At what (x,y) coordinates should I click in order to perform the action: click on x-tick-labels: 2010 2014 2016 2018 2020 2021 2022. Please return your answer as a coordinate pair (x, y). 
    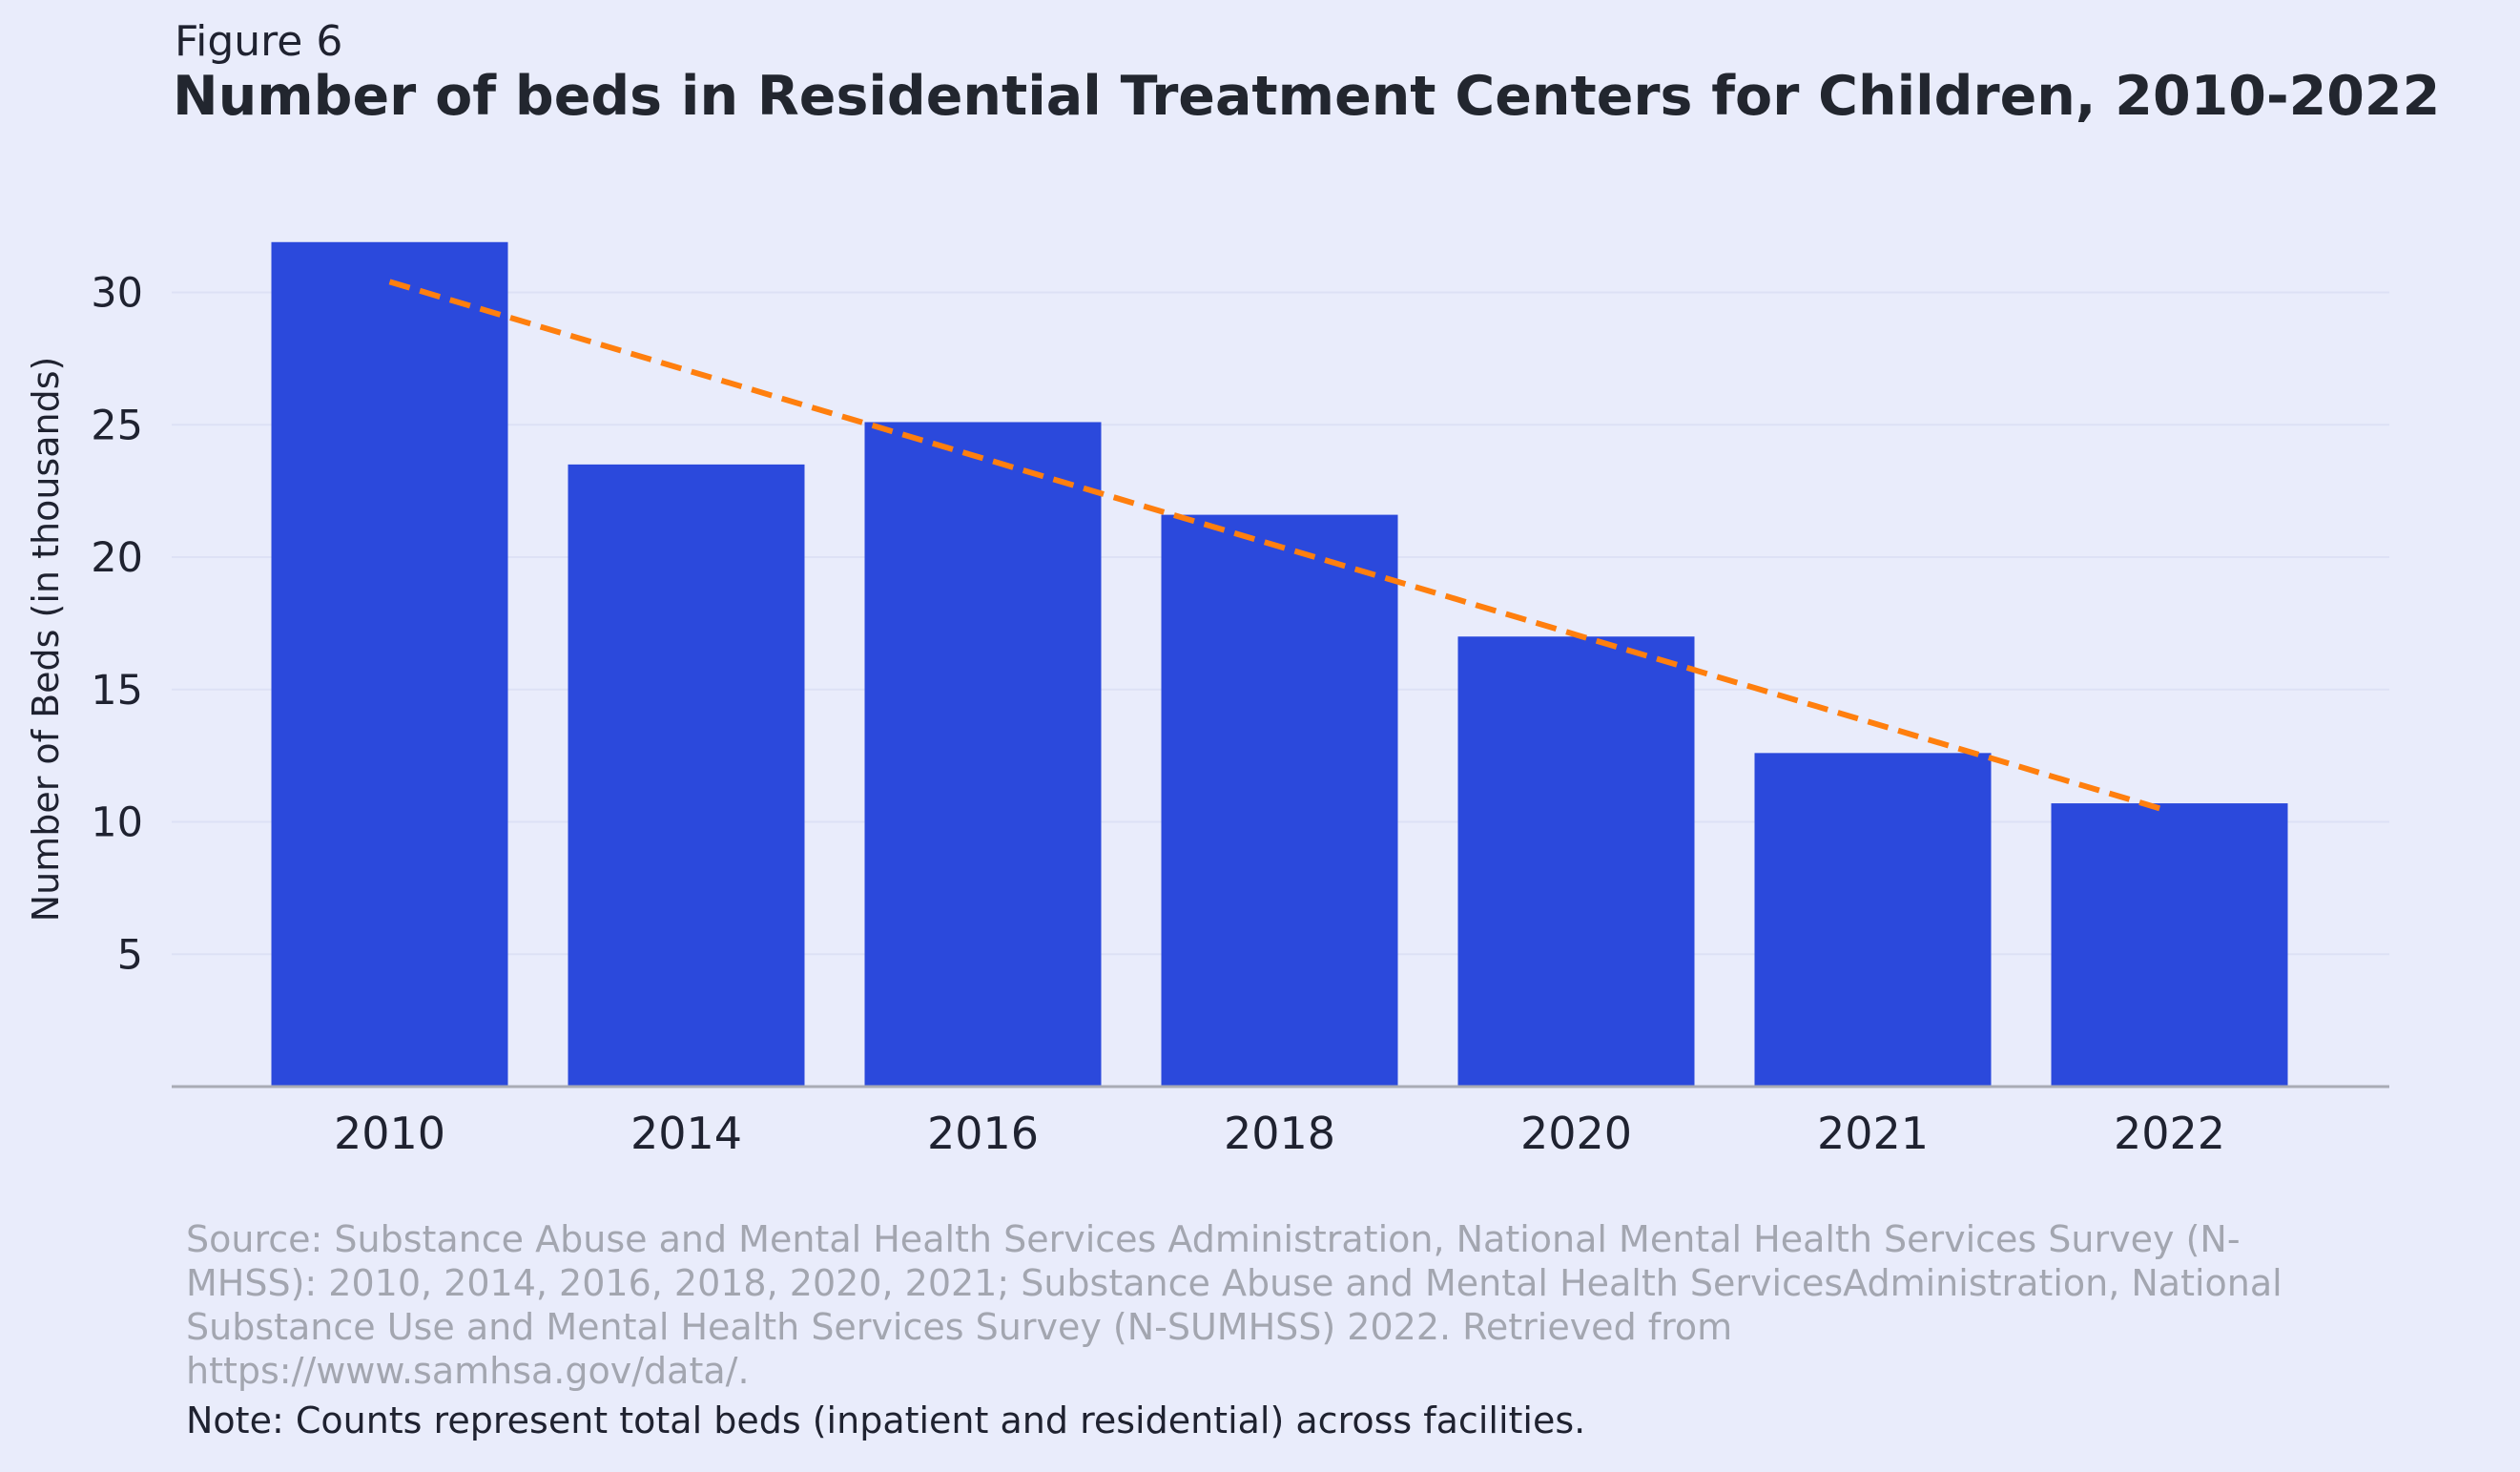
    Looking at the image, I should click on (1280, 1133).